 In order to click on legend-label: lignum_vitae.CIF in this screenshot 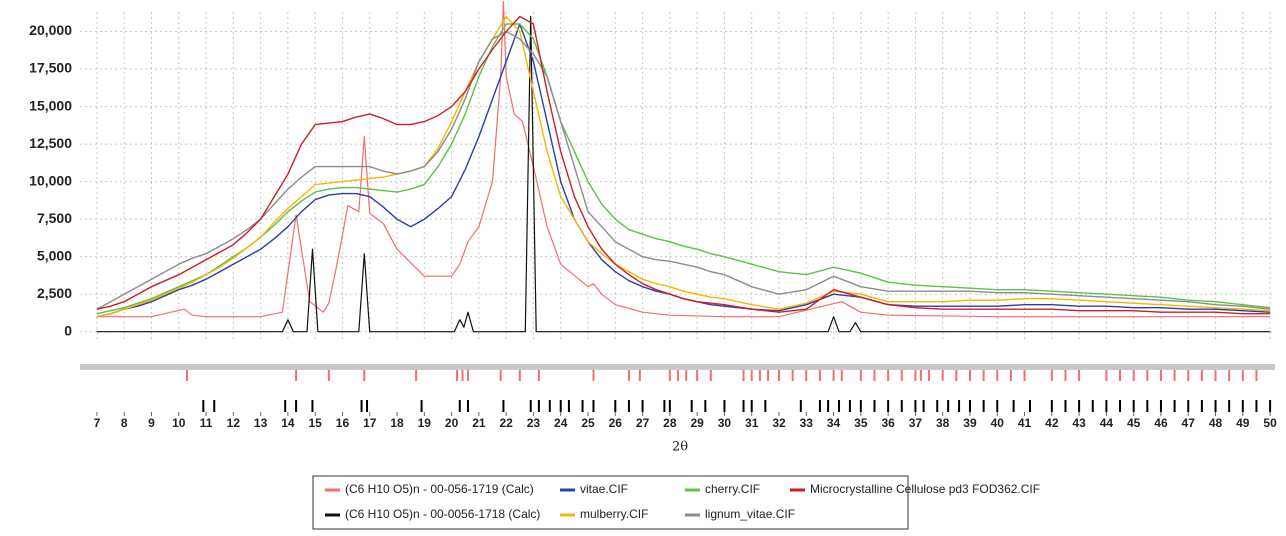, I will do `click(750, 514)`.